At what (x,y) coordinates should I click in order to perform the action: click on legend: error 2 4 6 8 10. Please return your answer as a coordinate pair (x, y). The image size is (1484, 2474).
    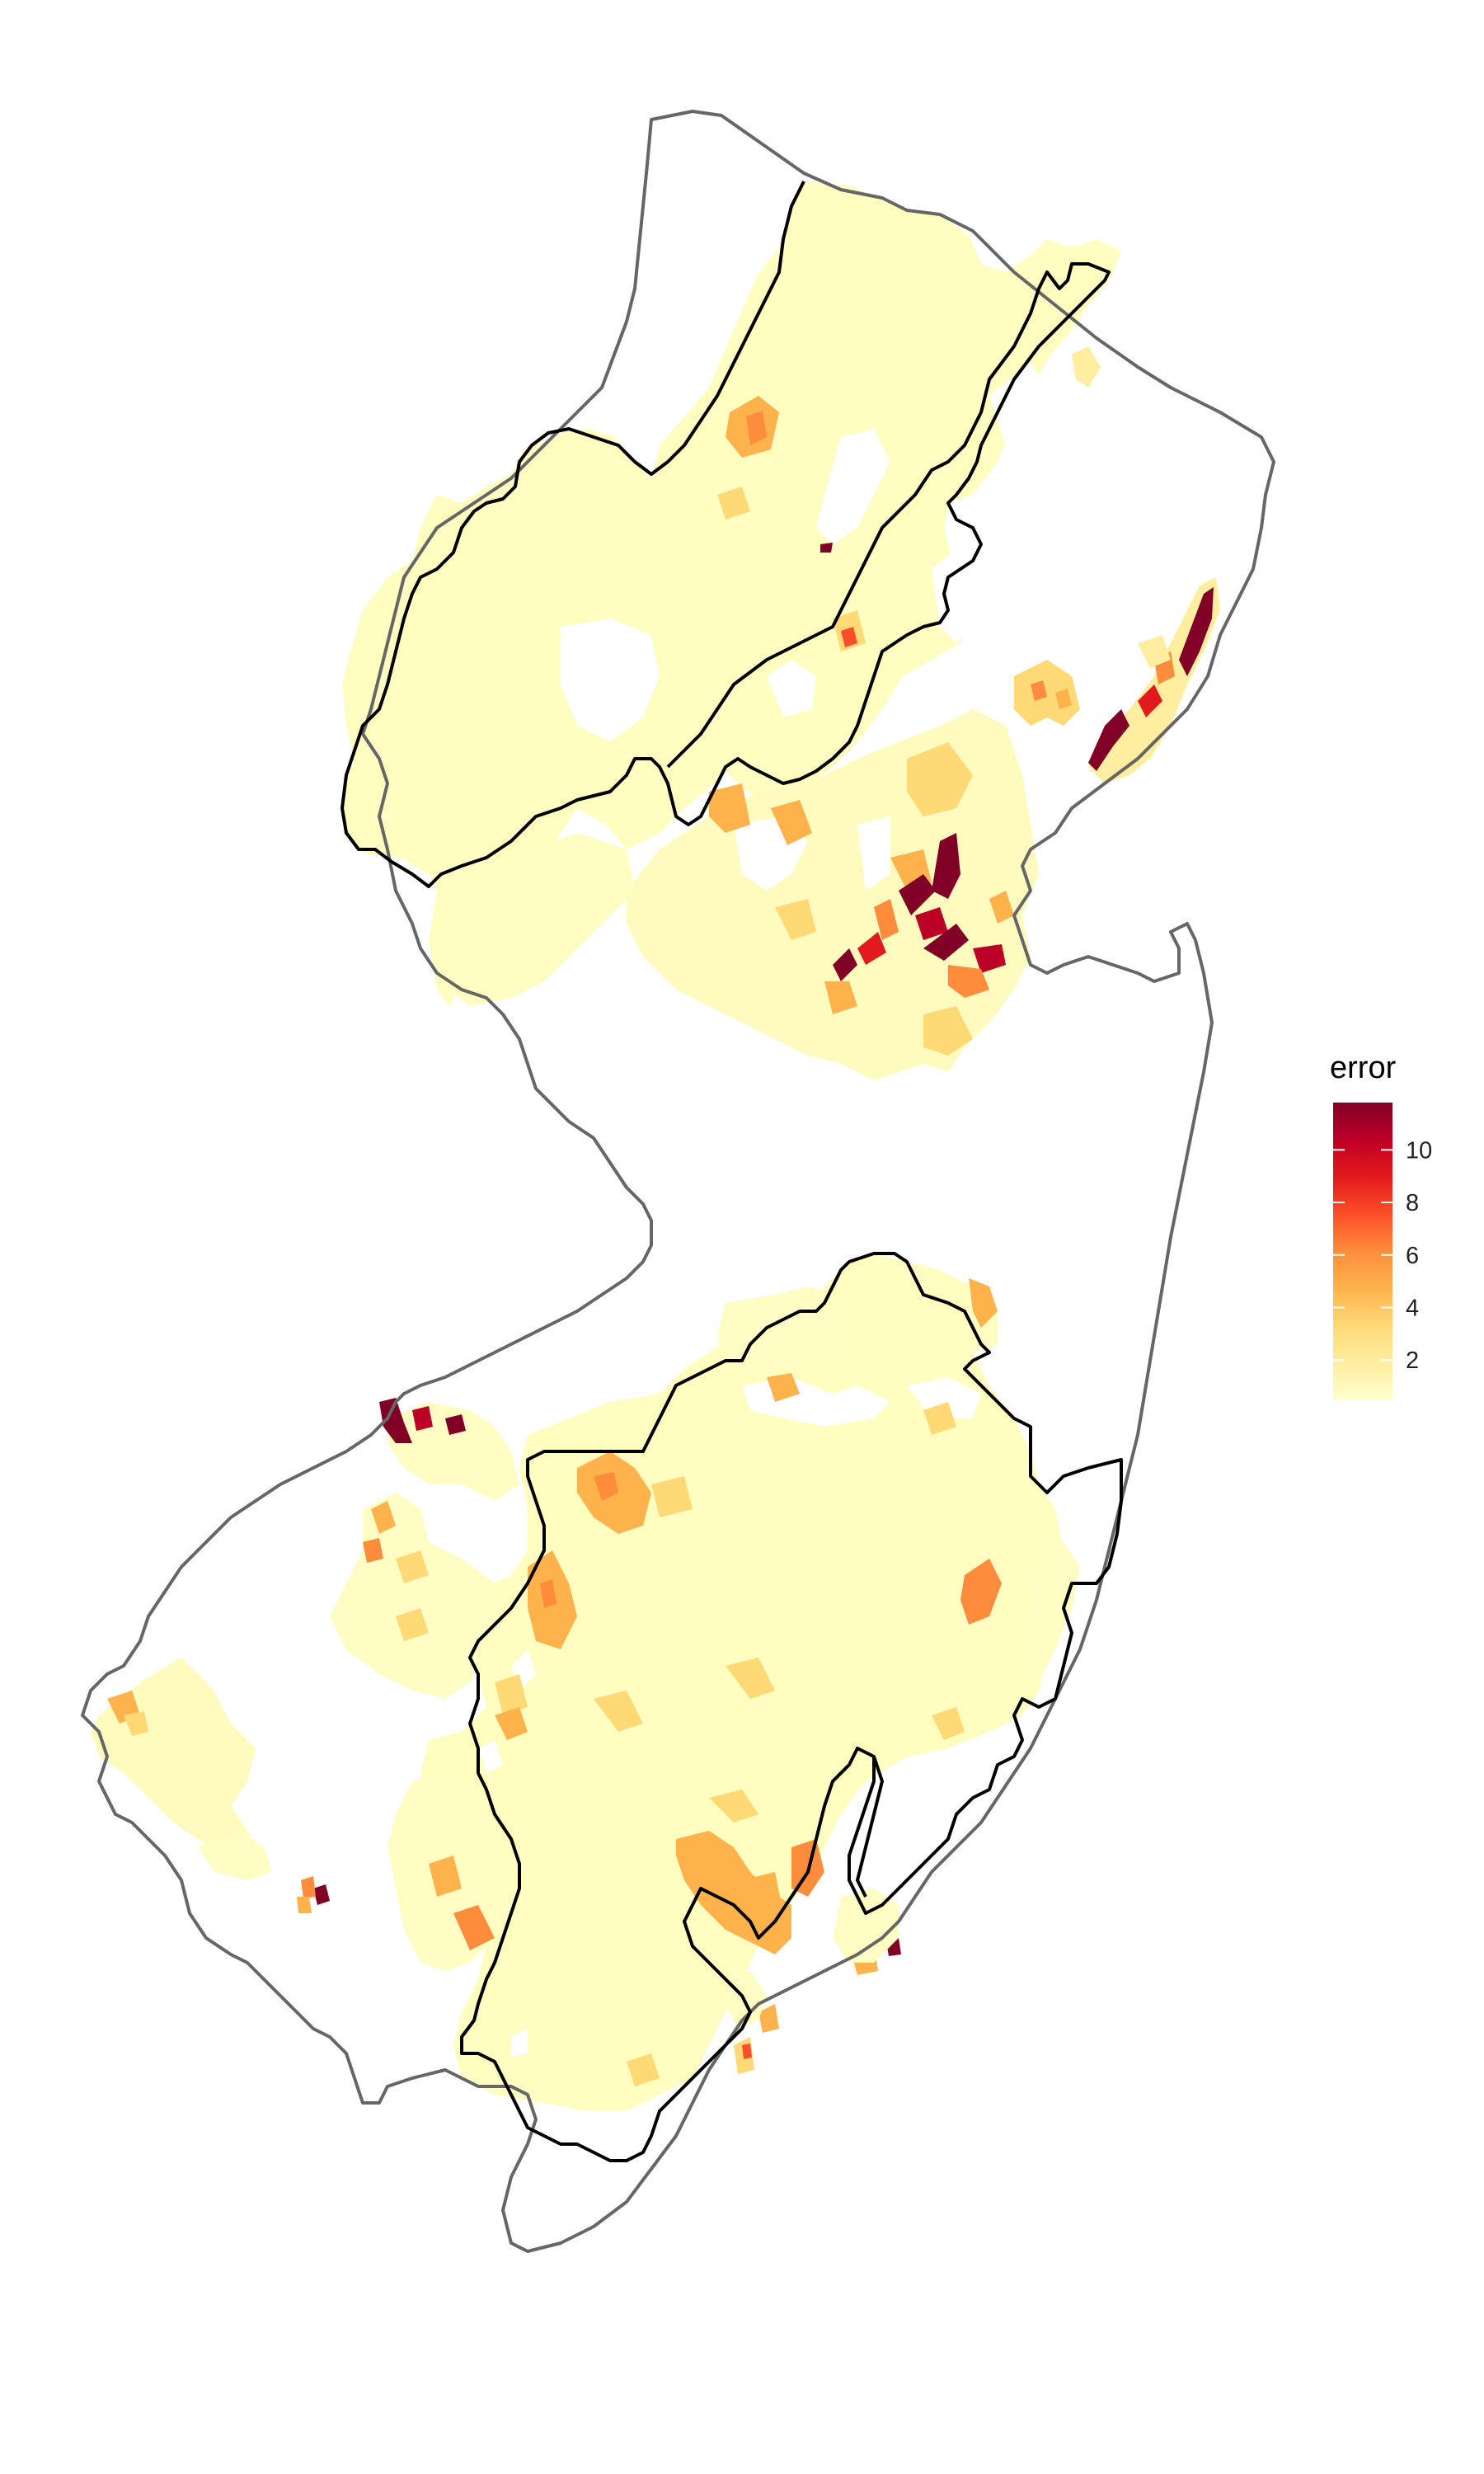
    Looking at the image, I should click on (1381, 1225).